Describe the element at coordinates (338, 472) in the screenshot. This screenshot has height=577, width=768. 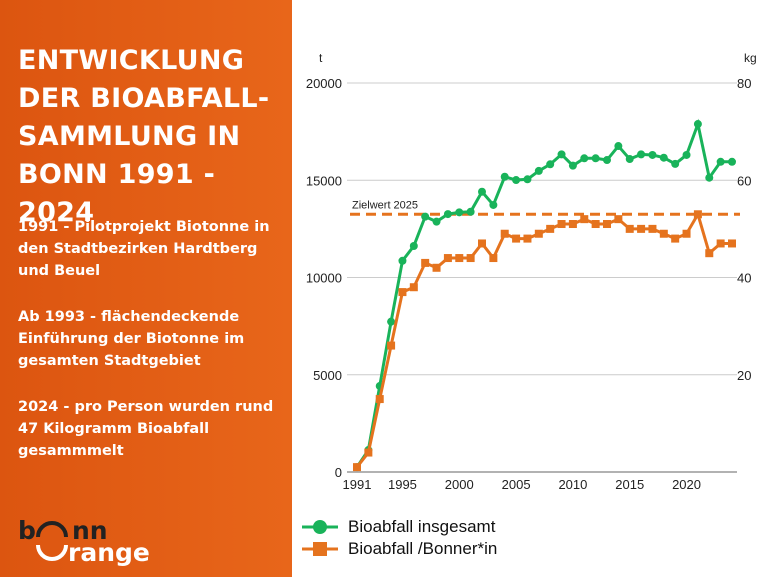
I see `y-left-tick-label: 0` at that location.